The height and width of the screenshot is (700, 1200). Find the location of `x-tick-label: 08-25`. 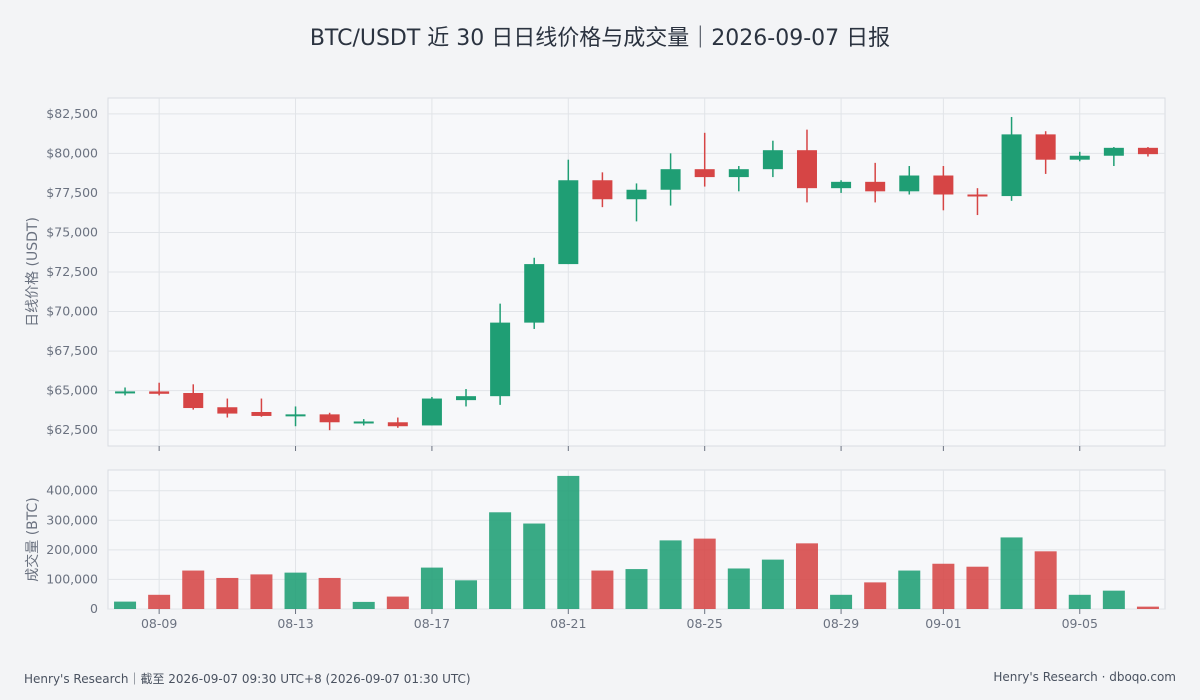

x-tick-label: 08-25 is located at coordinates (705, 623).